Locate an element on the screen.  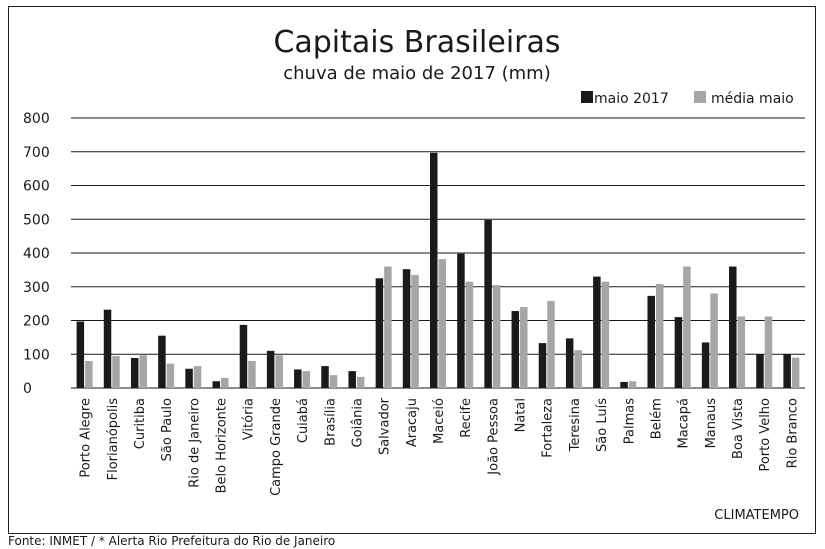
category-label: Belo Horizonte is located at coordinates (222, 445).